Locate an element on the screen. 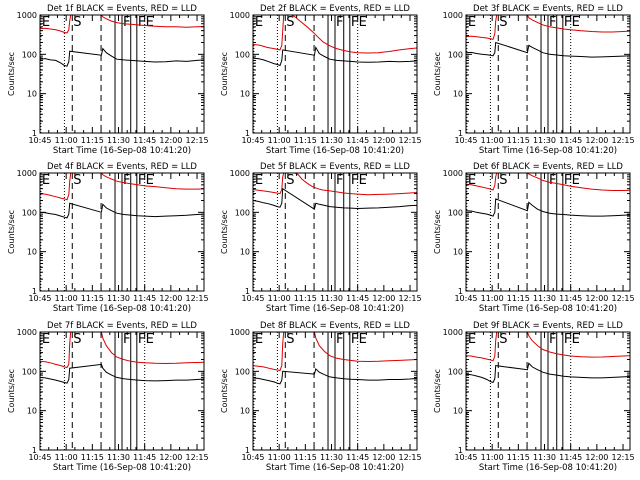 The image size is (640, 480). panel-title: Det 3f BLACK = Events, RED = LLD is located at coordinates (548, 9).